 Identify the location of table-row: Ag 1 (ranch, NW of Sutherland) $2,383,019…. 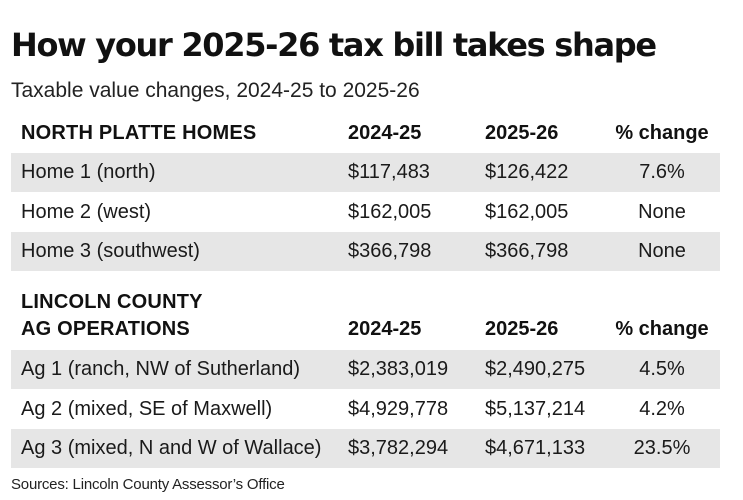
(365, 369).